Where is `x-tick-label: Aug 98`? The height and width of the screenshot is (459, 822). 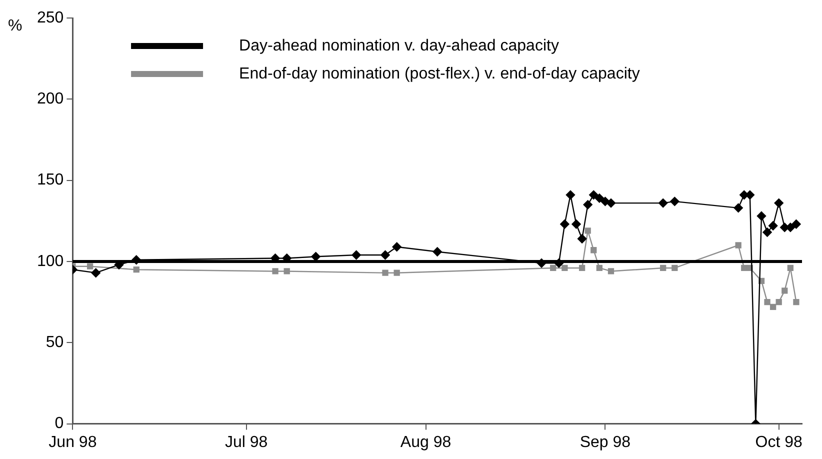
x-tick-label: Aug 98 is located at coordinates (426, 442).